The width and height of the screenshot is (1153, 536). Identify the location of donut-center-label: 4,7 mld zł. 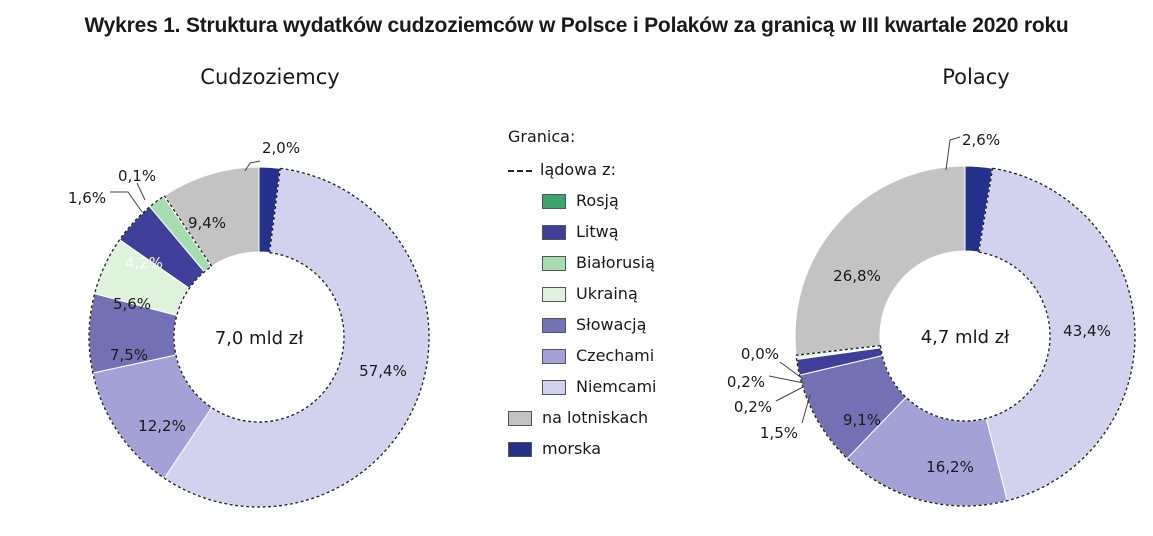
(965, 337).